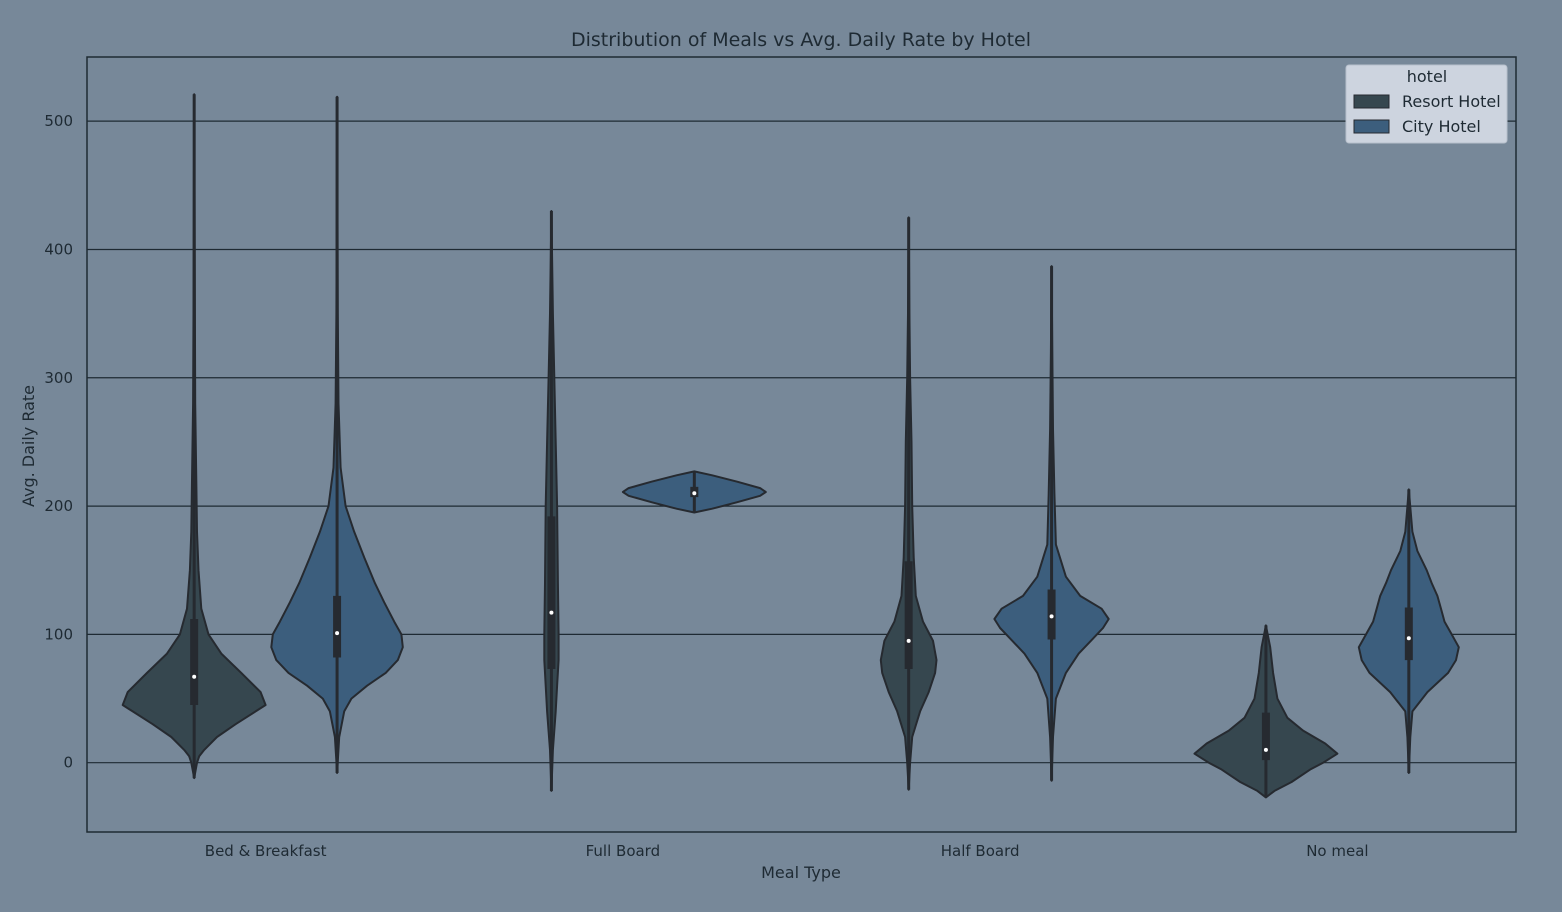  What do you see at coordinates (58, 378) in the screenshot?
I see `y-tick-label-300: 300` at bounding box center [58, 378].